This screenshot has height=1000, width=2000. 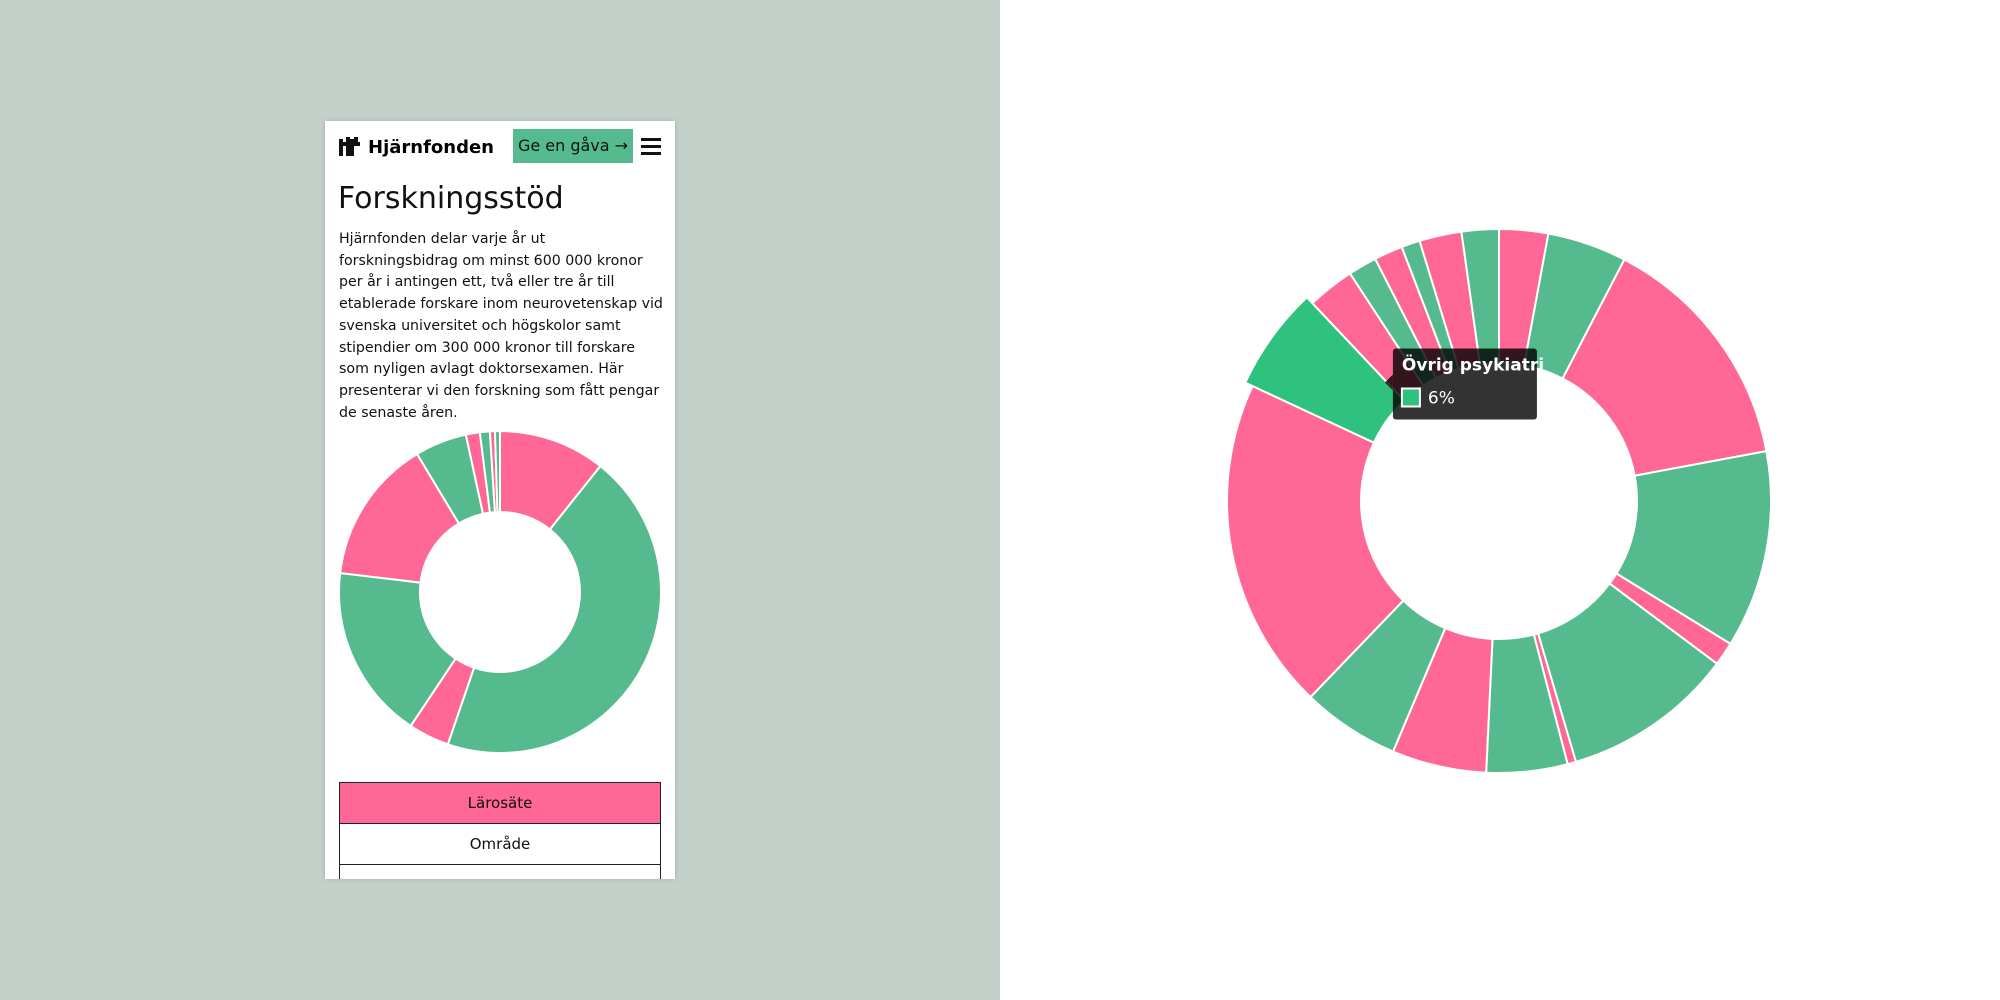 I want to click on tooltip-title: Övrig psykiatri, so click(x=1473, y=364).